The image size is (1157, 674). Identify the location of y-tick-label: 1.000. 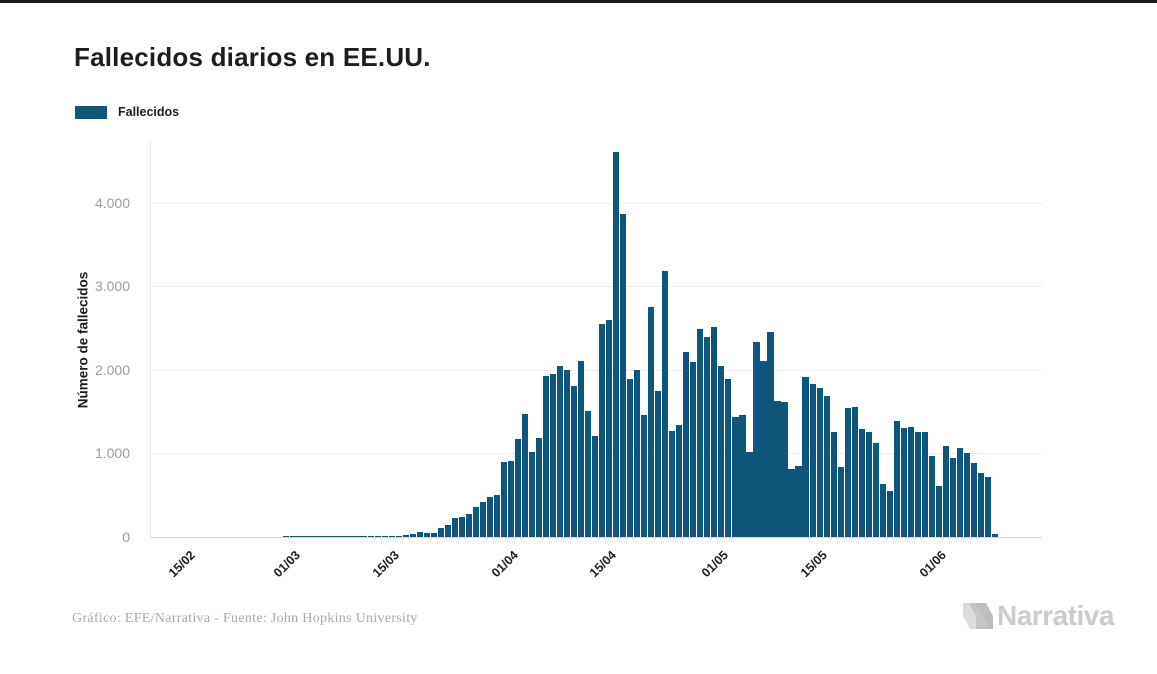
(112, 453).